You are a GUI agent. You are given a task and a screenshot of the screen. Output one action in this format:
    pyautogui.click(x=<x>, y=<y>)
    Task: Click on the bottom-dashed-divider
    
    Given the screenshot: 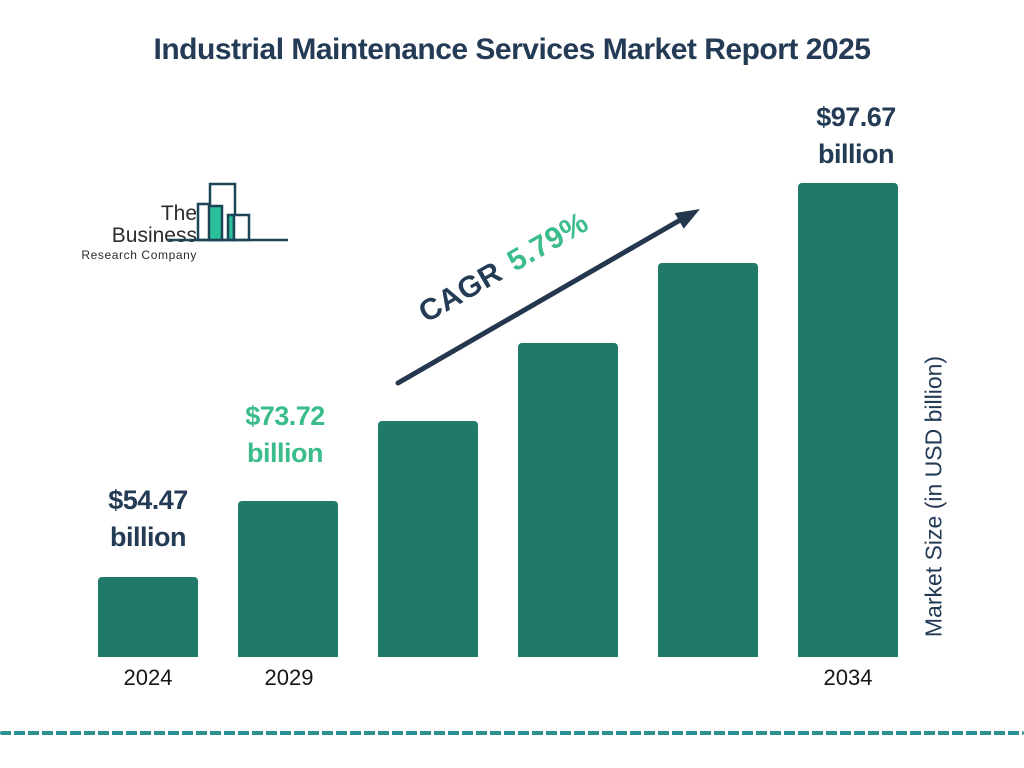 What is the action you would take?
    pyautogui.click(x=512, y=733)
    